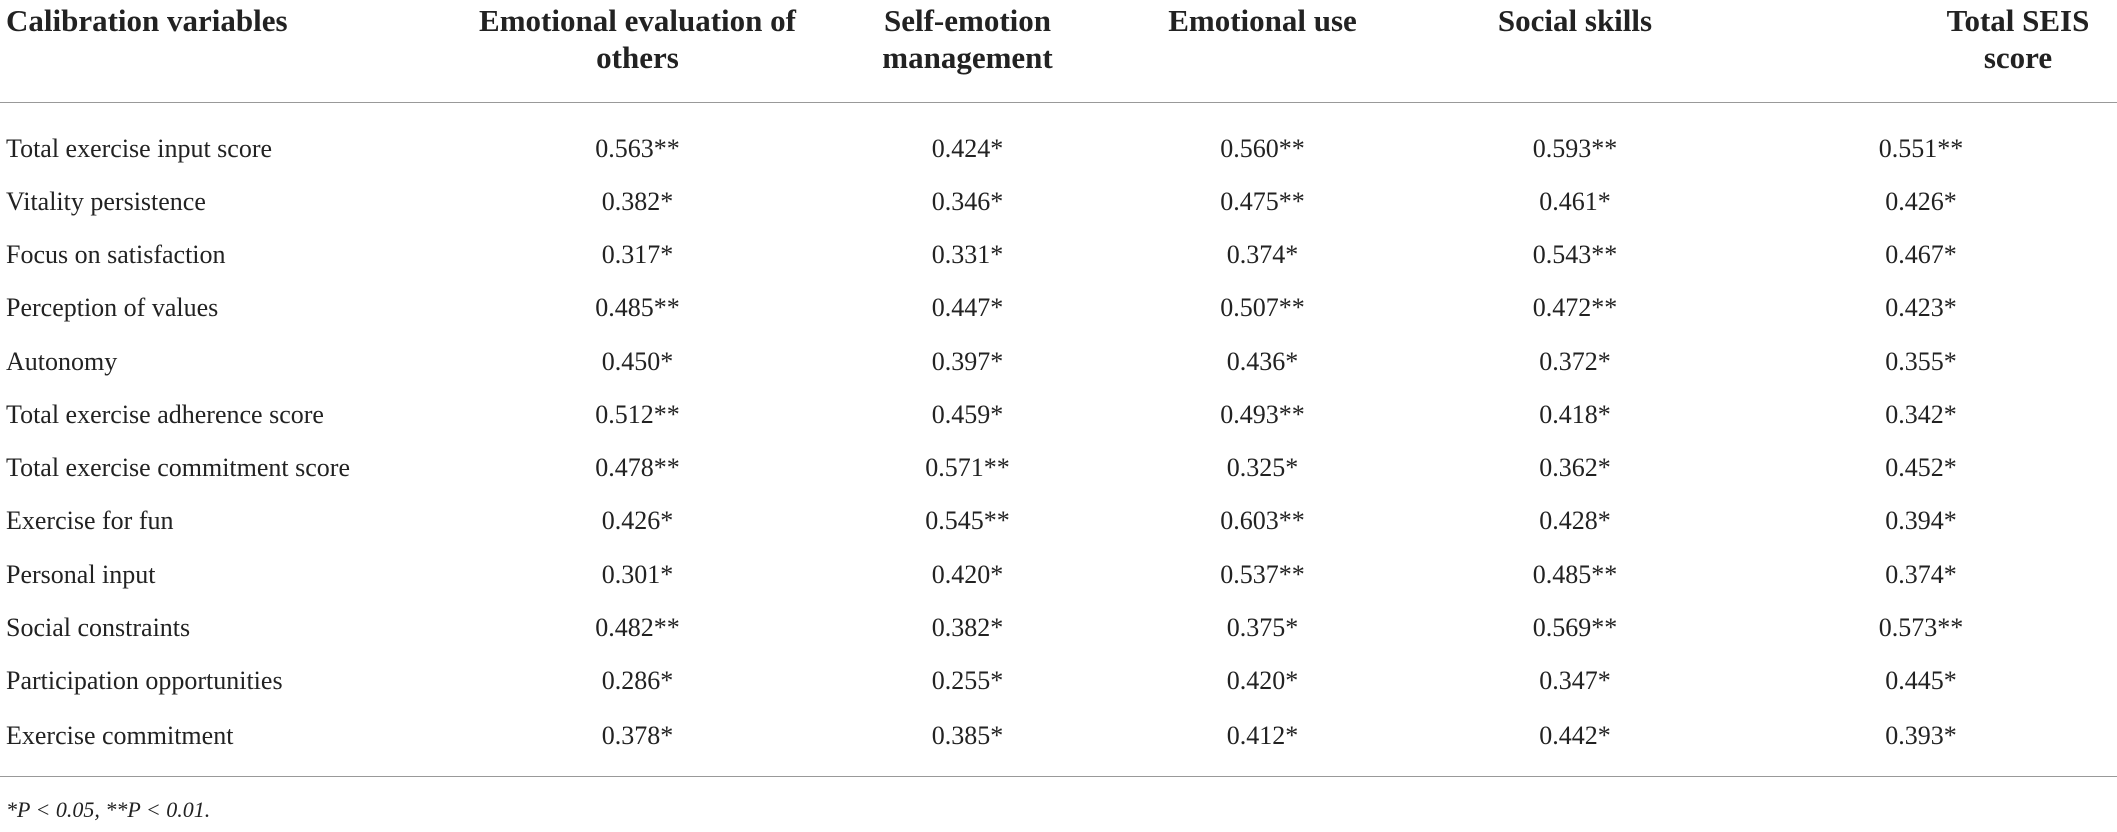  Describe the element at coordinates (637, 468) in the screenshot. I see `table-cell: 0.478**` at that location.